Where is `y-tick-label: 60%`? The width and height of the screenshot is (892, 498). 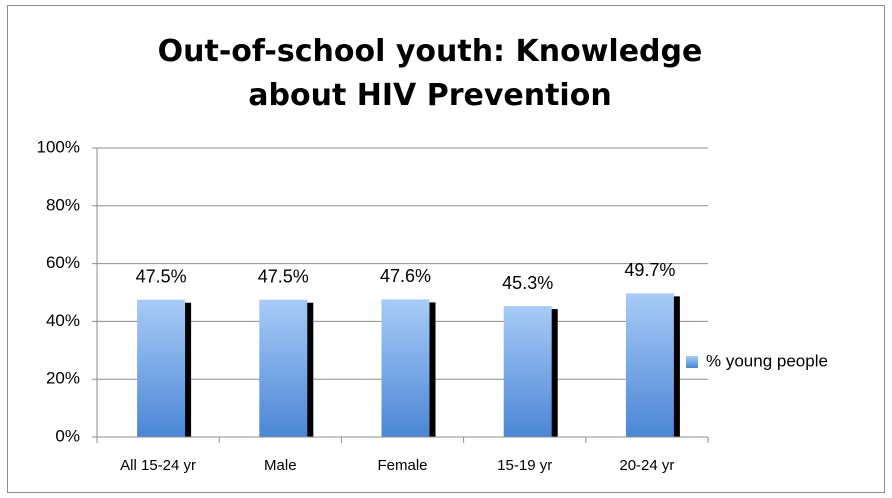 y-tick-label: 60% is located at coordinates (63, 262).